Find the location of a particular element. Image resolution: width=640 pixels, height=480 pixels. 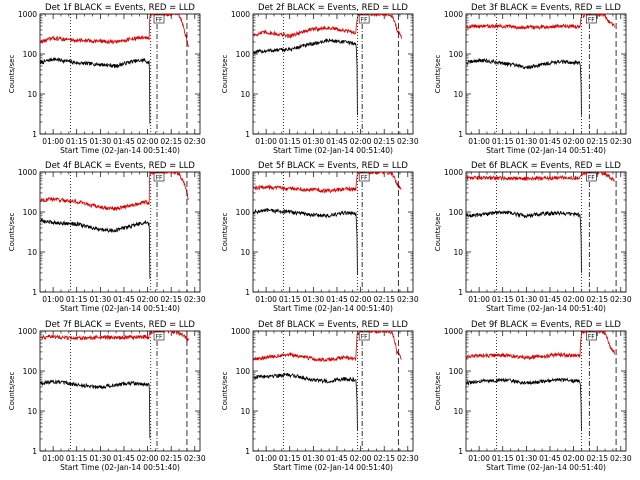

chart-title: Det 7f BLACK = Events, RED = LLD is located at coordinates (120, 325).